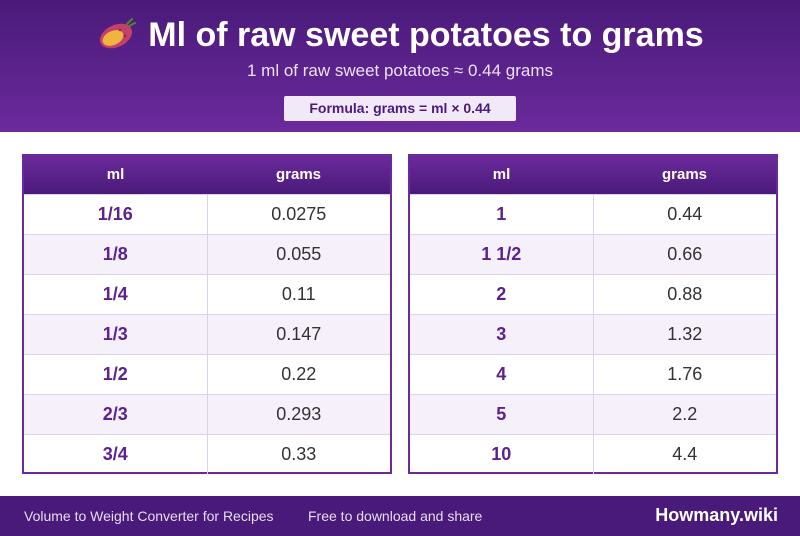  What do you see at coordinates (400, 70) in the screenshot?
I see `subtitle: 1 ml of raw sweet potatoes ≈ 0.44 grams` at bounding box center [400, 70].